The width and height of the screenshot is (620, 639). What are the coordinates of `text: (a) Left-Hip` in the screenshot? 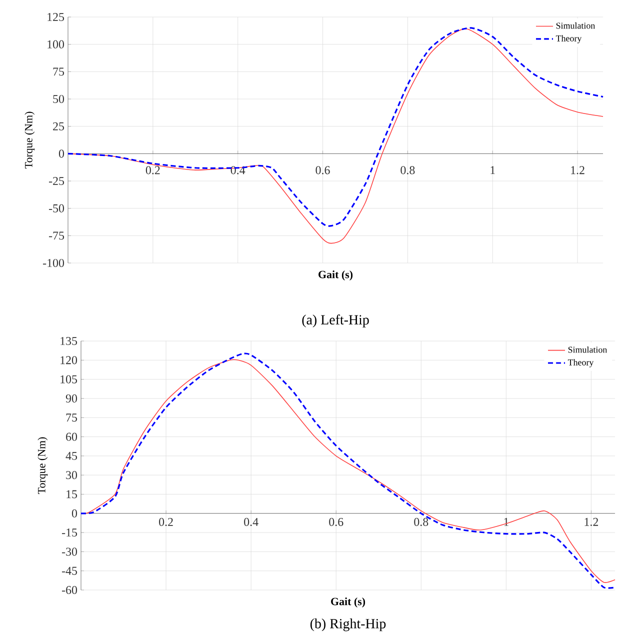 It's located at (335, 321).